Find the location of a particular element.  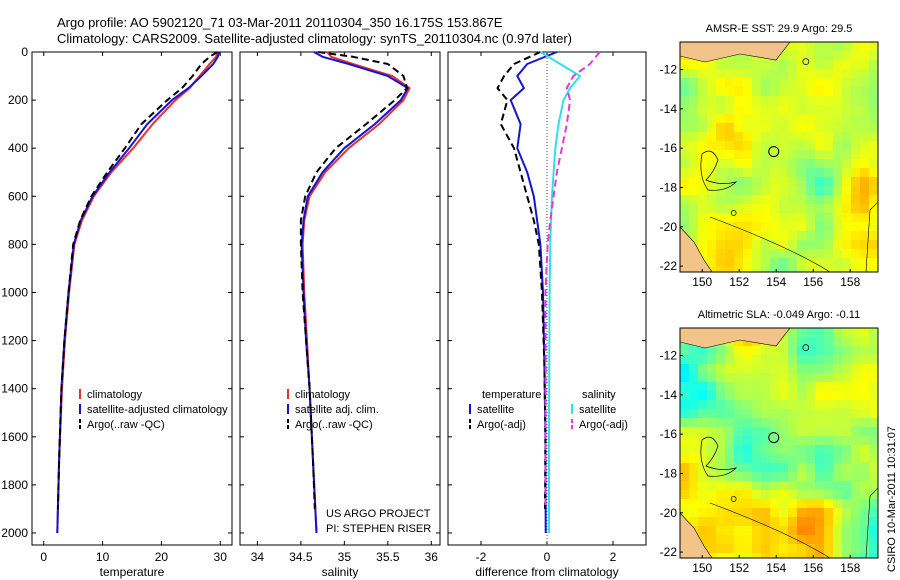

sst_map-island-north is located at coordinates (806, 62).